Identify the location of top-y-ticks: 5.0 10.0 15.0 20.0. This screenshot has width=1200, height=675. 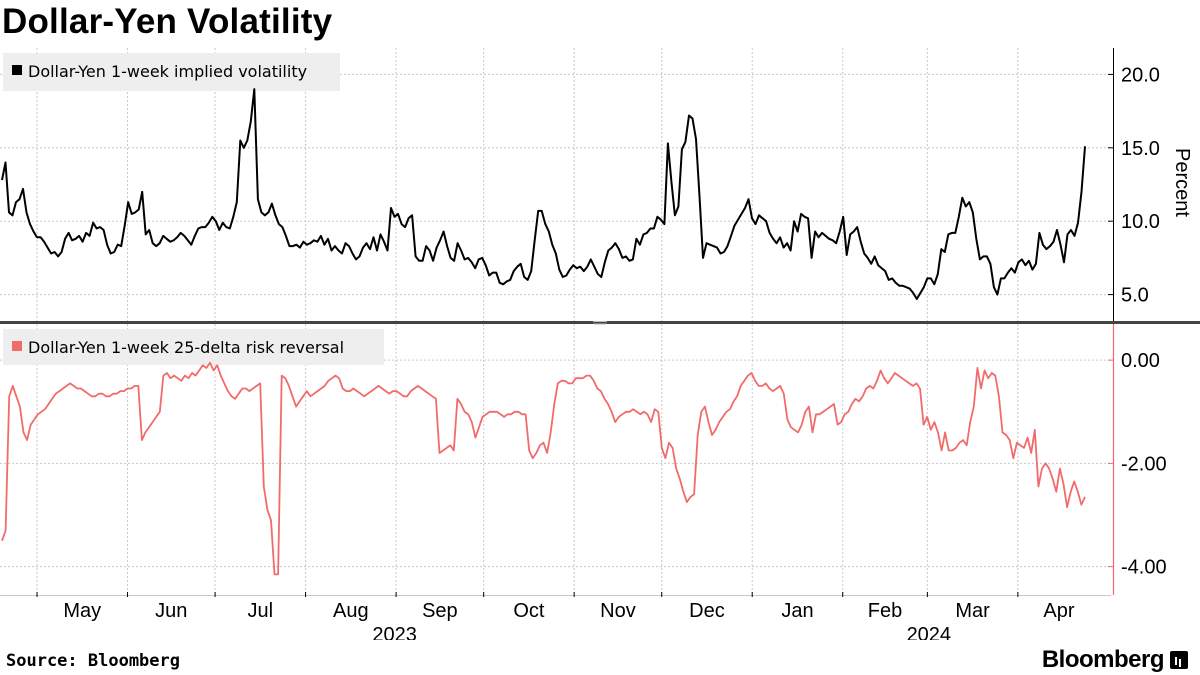
(1134, 185).